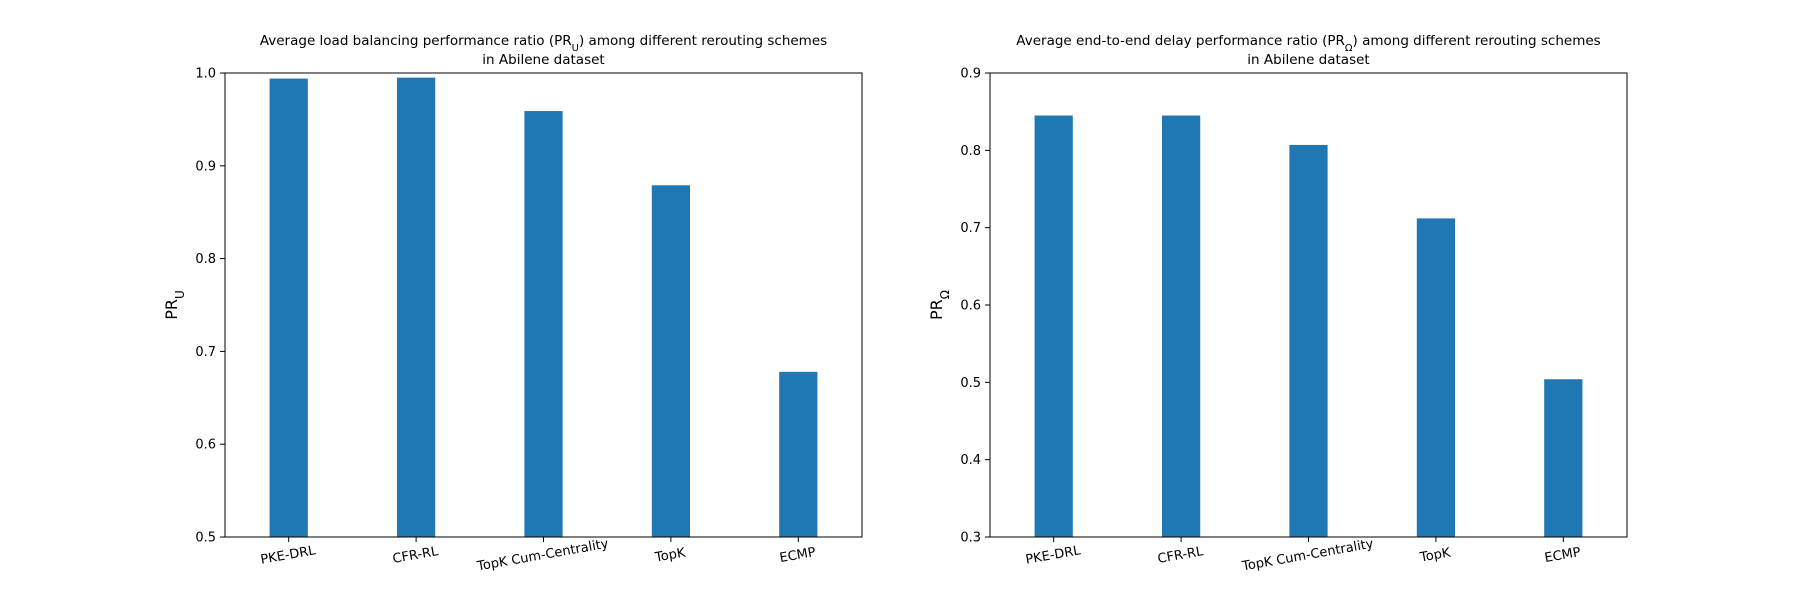  I want to click on y-axis-label: PRU, so click(174, 305).